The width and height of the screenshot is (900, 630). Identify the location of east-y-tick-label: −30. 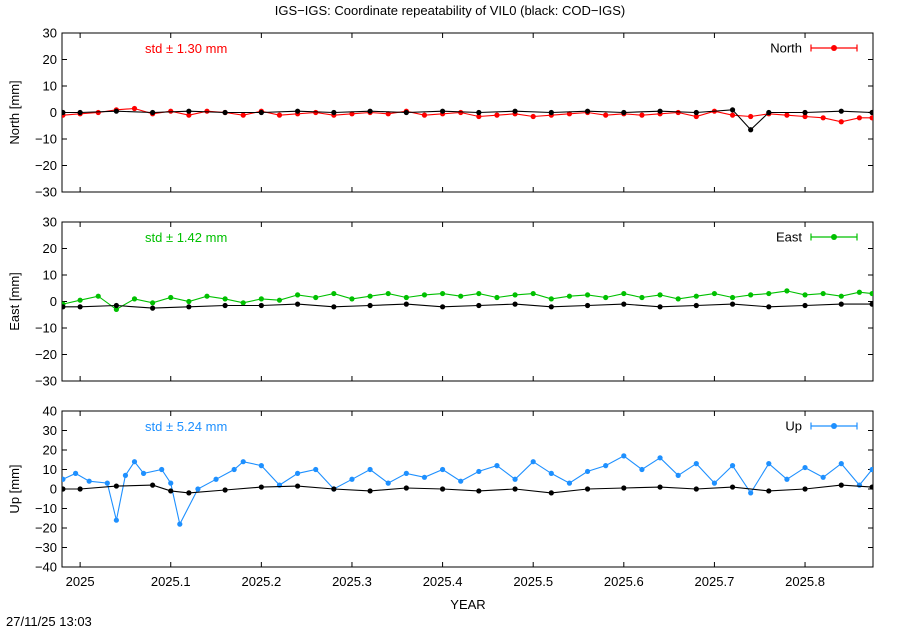
(46, 381).